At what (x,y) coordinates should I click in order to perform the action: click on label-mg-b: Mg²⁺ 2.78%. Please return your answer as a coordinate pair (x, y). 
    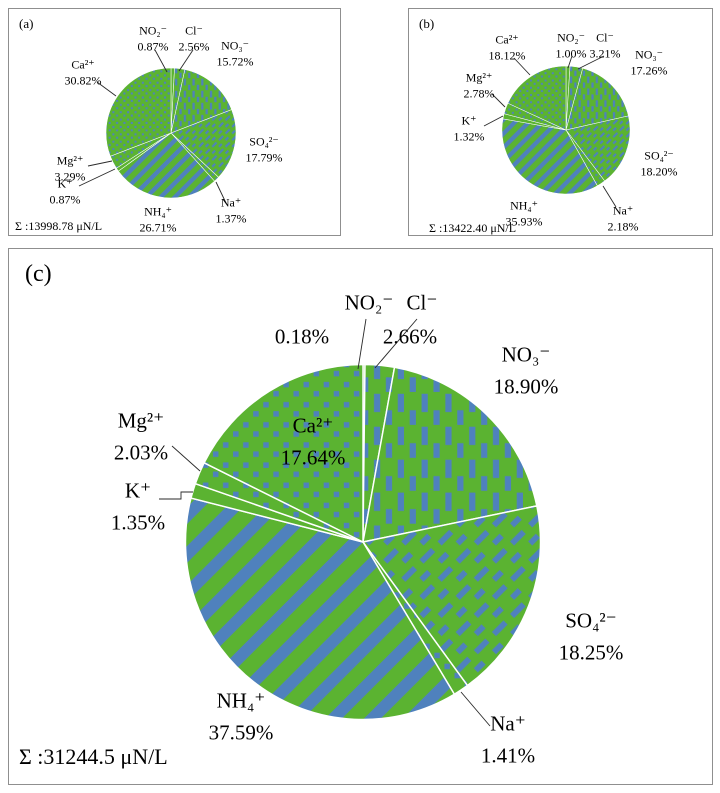
    Looking at the image, I should click on (479, 85).